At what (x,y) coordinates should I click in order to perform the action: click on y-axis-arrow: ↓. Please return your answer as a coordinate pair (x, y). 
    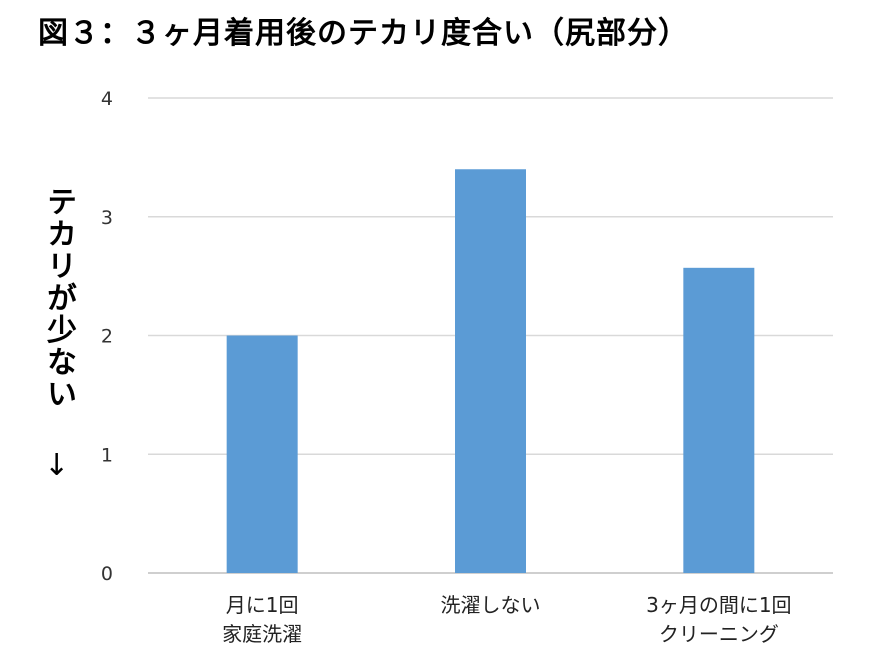
    Looking at the image, I should click on (57, 465).